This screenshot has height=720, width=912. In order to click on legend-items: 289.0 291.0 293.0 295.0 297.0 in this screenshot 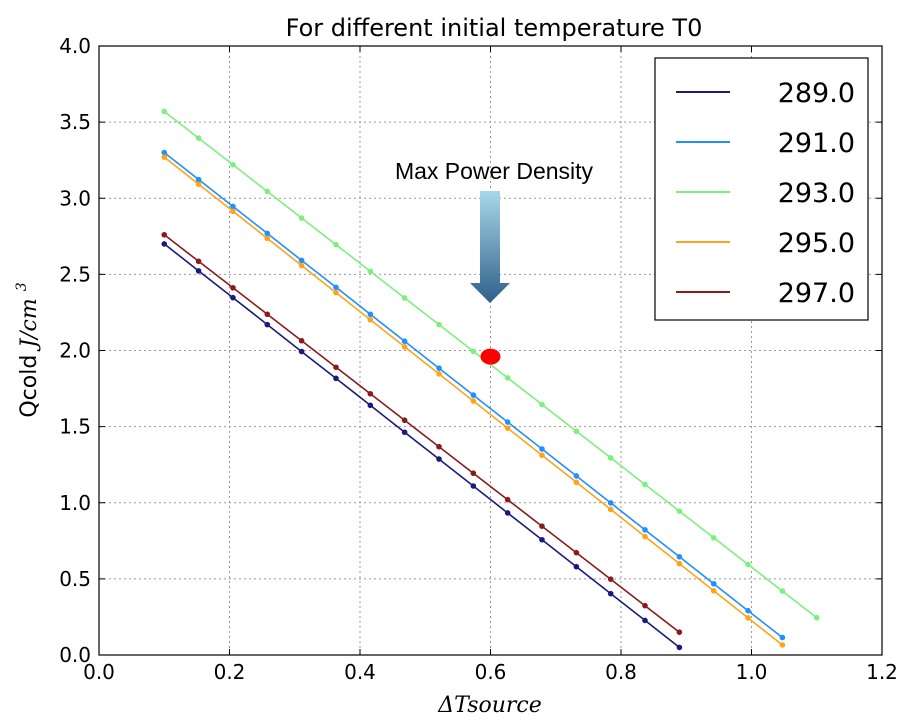, I will do `click(765, 193)`.